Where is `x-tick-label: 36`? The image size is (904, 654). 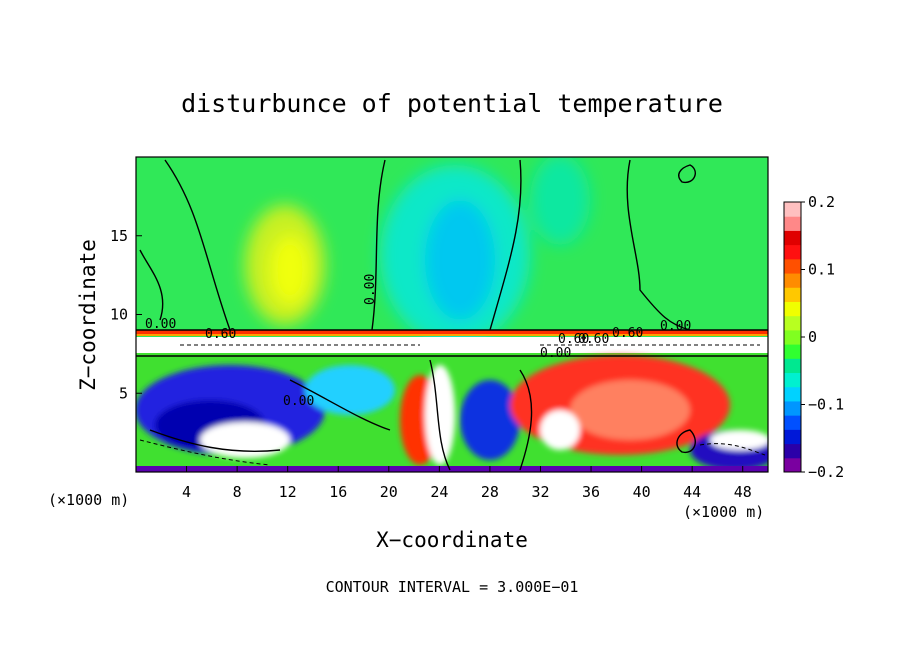 x-tick-label: 36 is located at coordinates (591, 492).